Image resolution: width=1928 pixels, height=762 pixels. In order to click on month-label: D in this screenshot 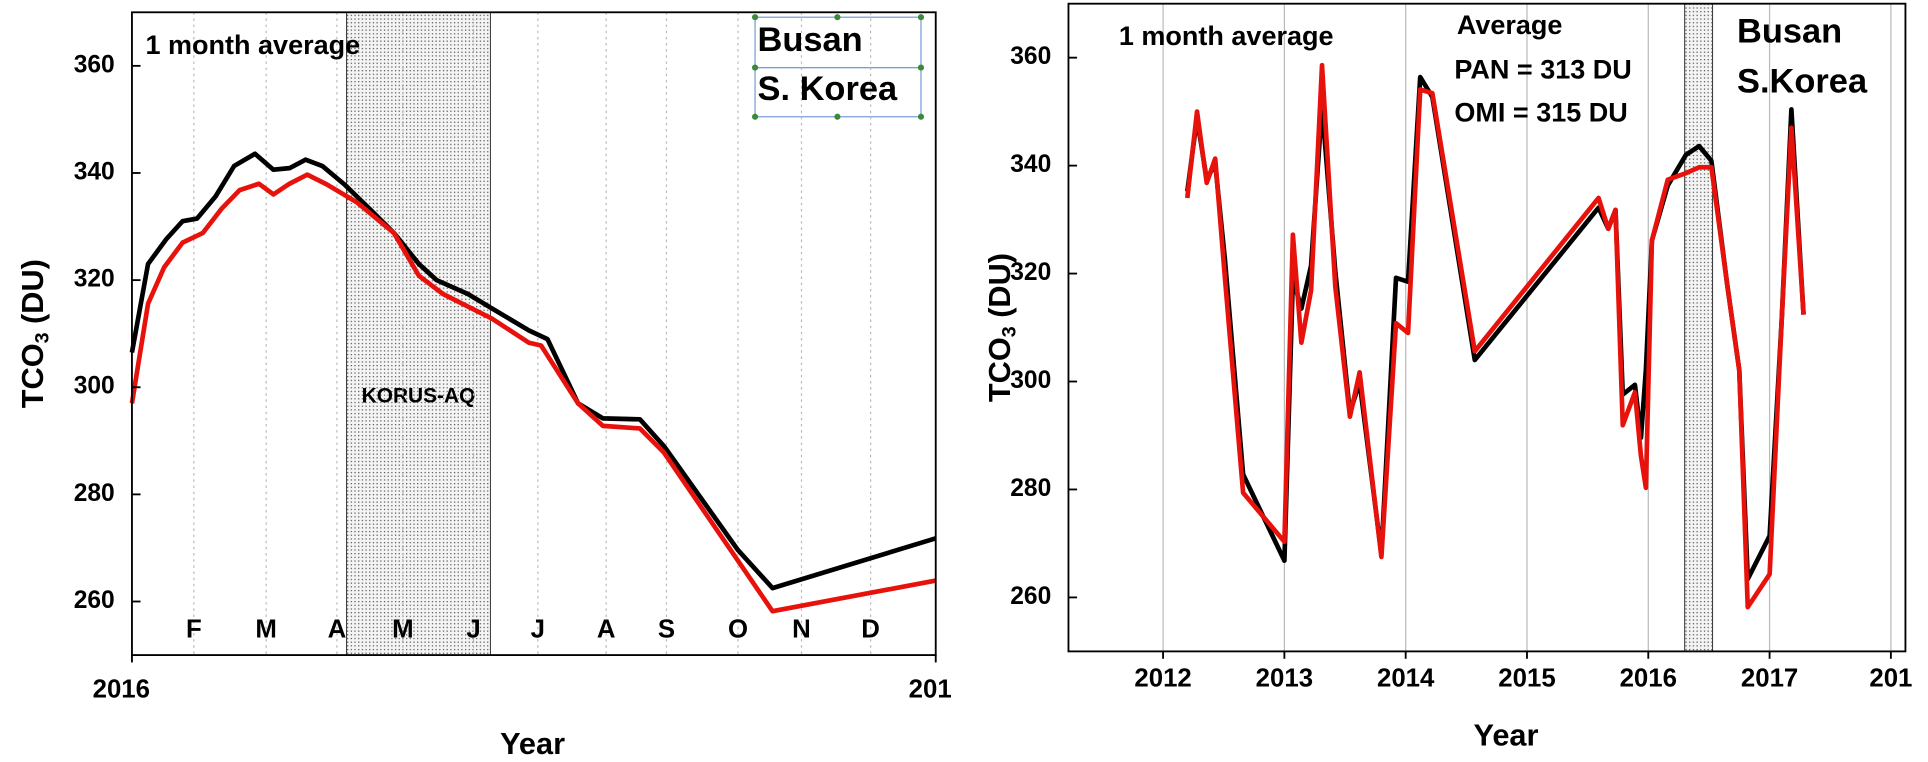, I will do `click(870, 629)`.